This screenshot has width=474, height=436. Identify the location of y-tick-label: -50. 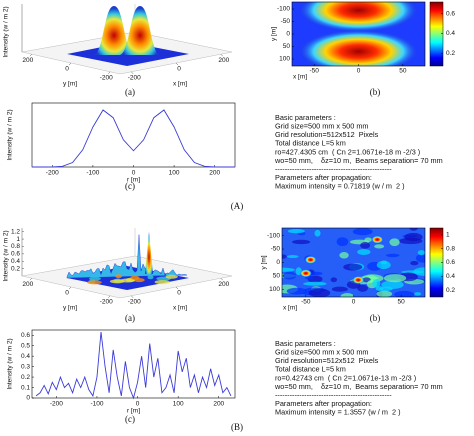
(276, 249).